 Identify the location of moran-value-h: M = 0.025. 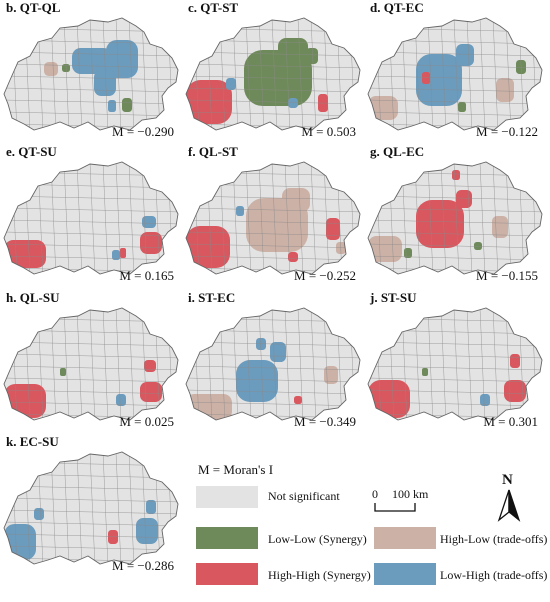
(146, 421).